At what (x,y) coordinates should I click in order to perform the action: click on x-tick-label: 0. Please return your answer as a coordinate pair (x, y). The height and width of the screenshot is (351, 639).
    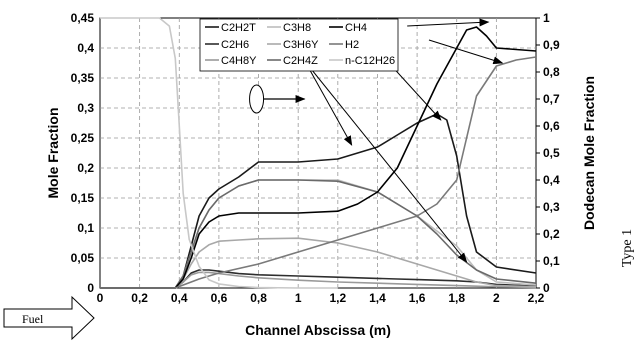
    Looking at the image, I should click on (100, 298).